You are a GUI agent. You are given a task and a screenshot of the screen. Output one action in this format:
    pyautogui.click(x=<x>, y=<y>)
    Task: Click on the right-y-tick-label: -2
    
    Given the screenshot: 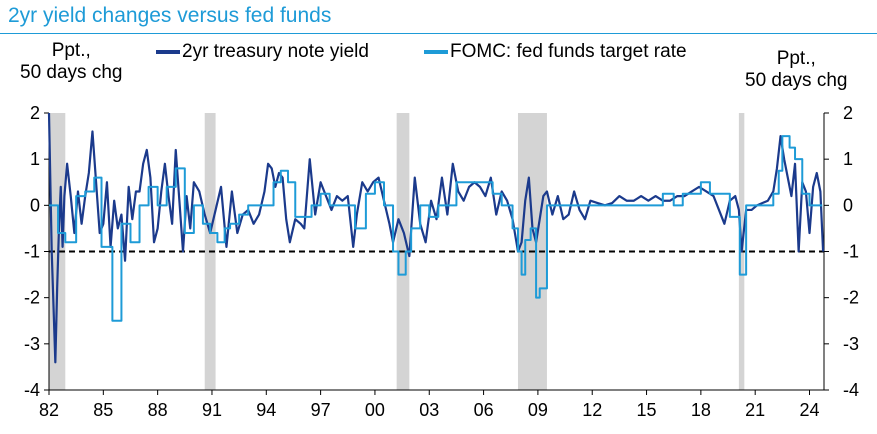 What is the action you would take?
    pyautogui.click(x=851, y=298)
    